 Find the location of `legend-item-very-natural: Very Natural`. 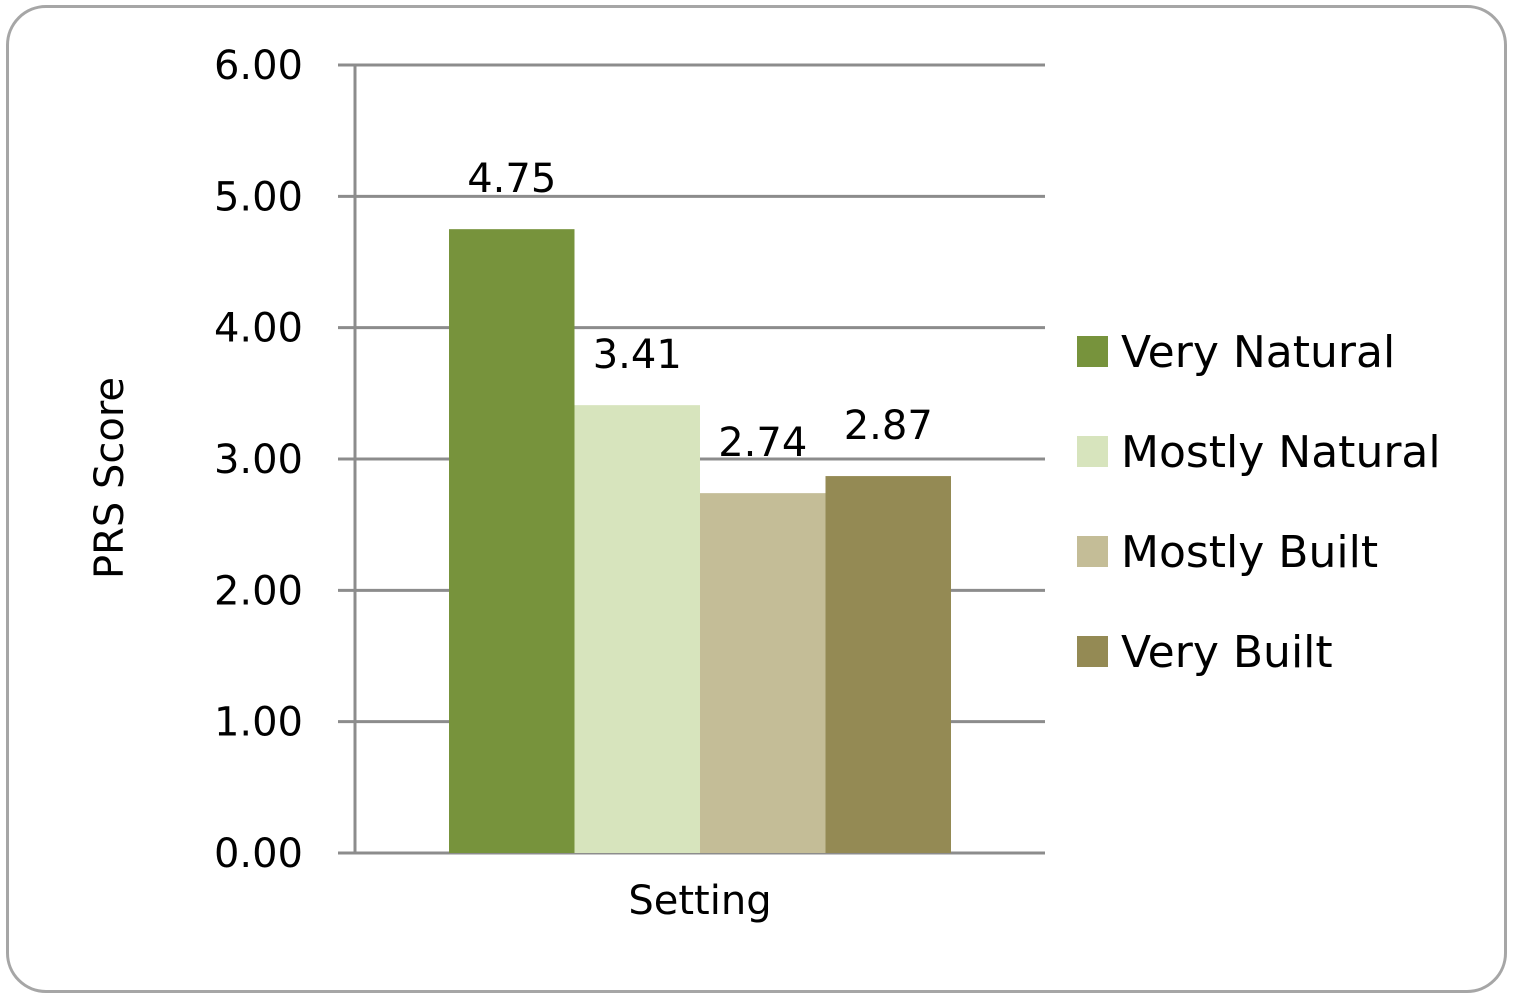

legend-item-very-natural: Very Natural is located at coordinates (1236, 352).